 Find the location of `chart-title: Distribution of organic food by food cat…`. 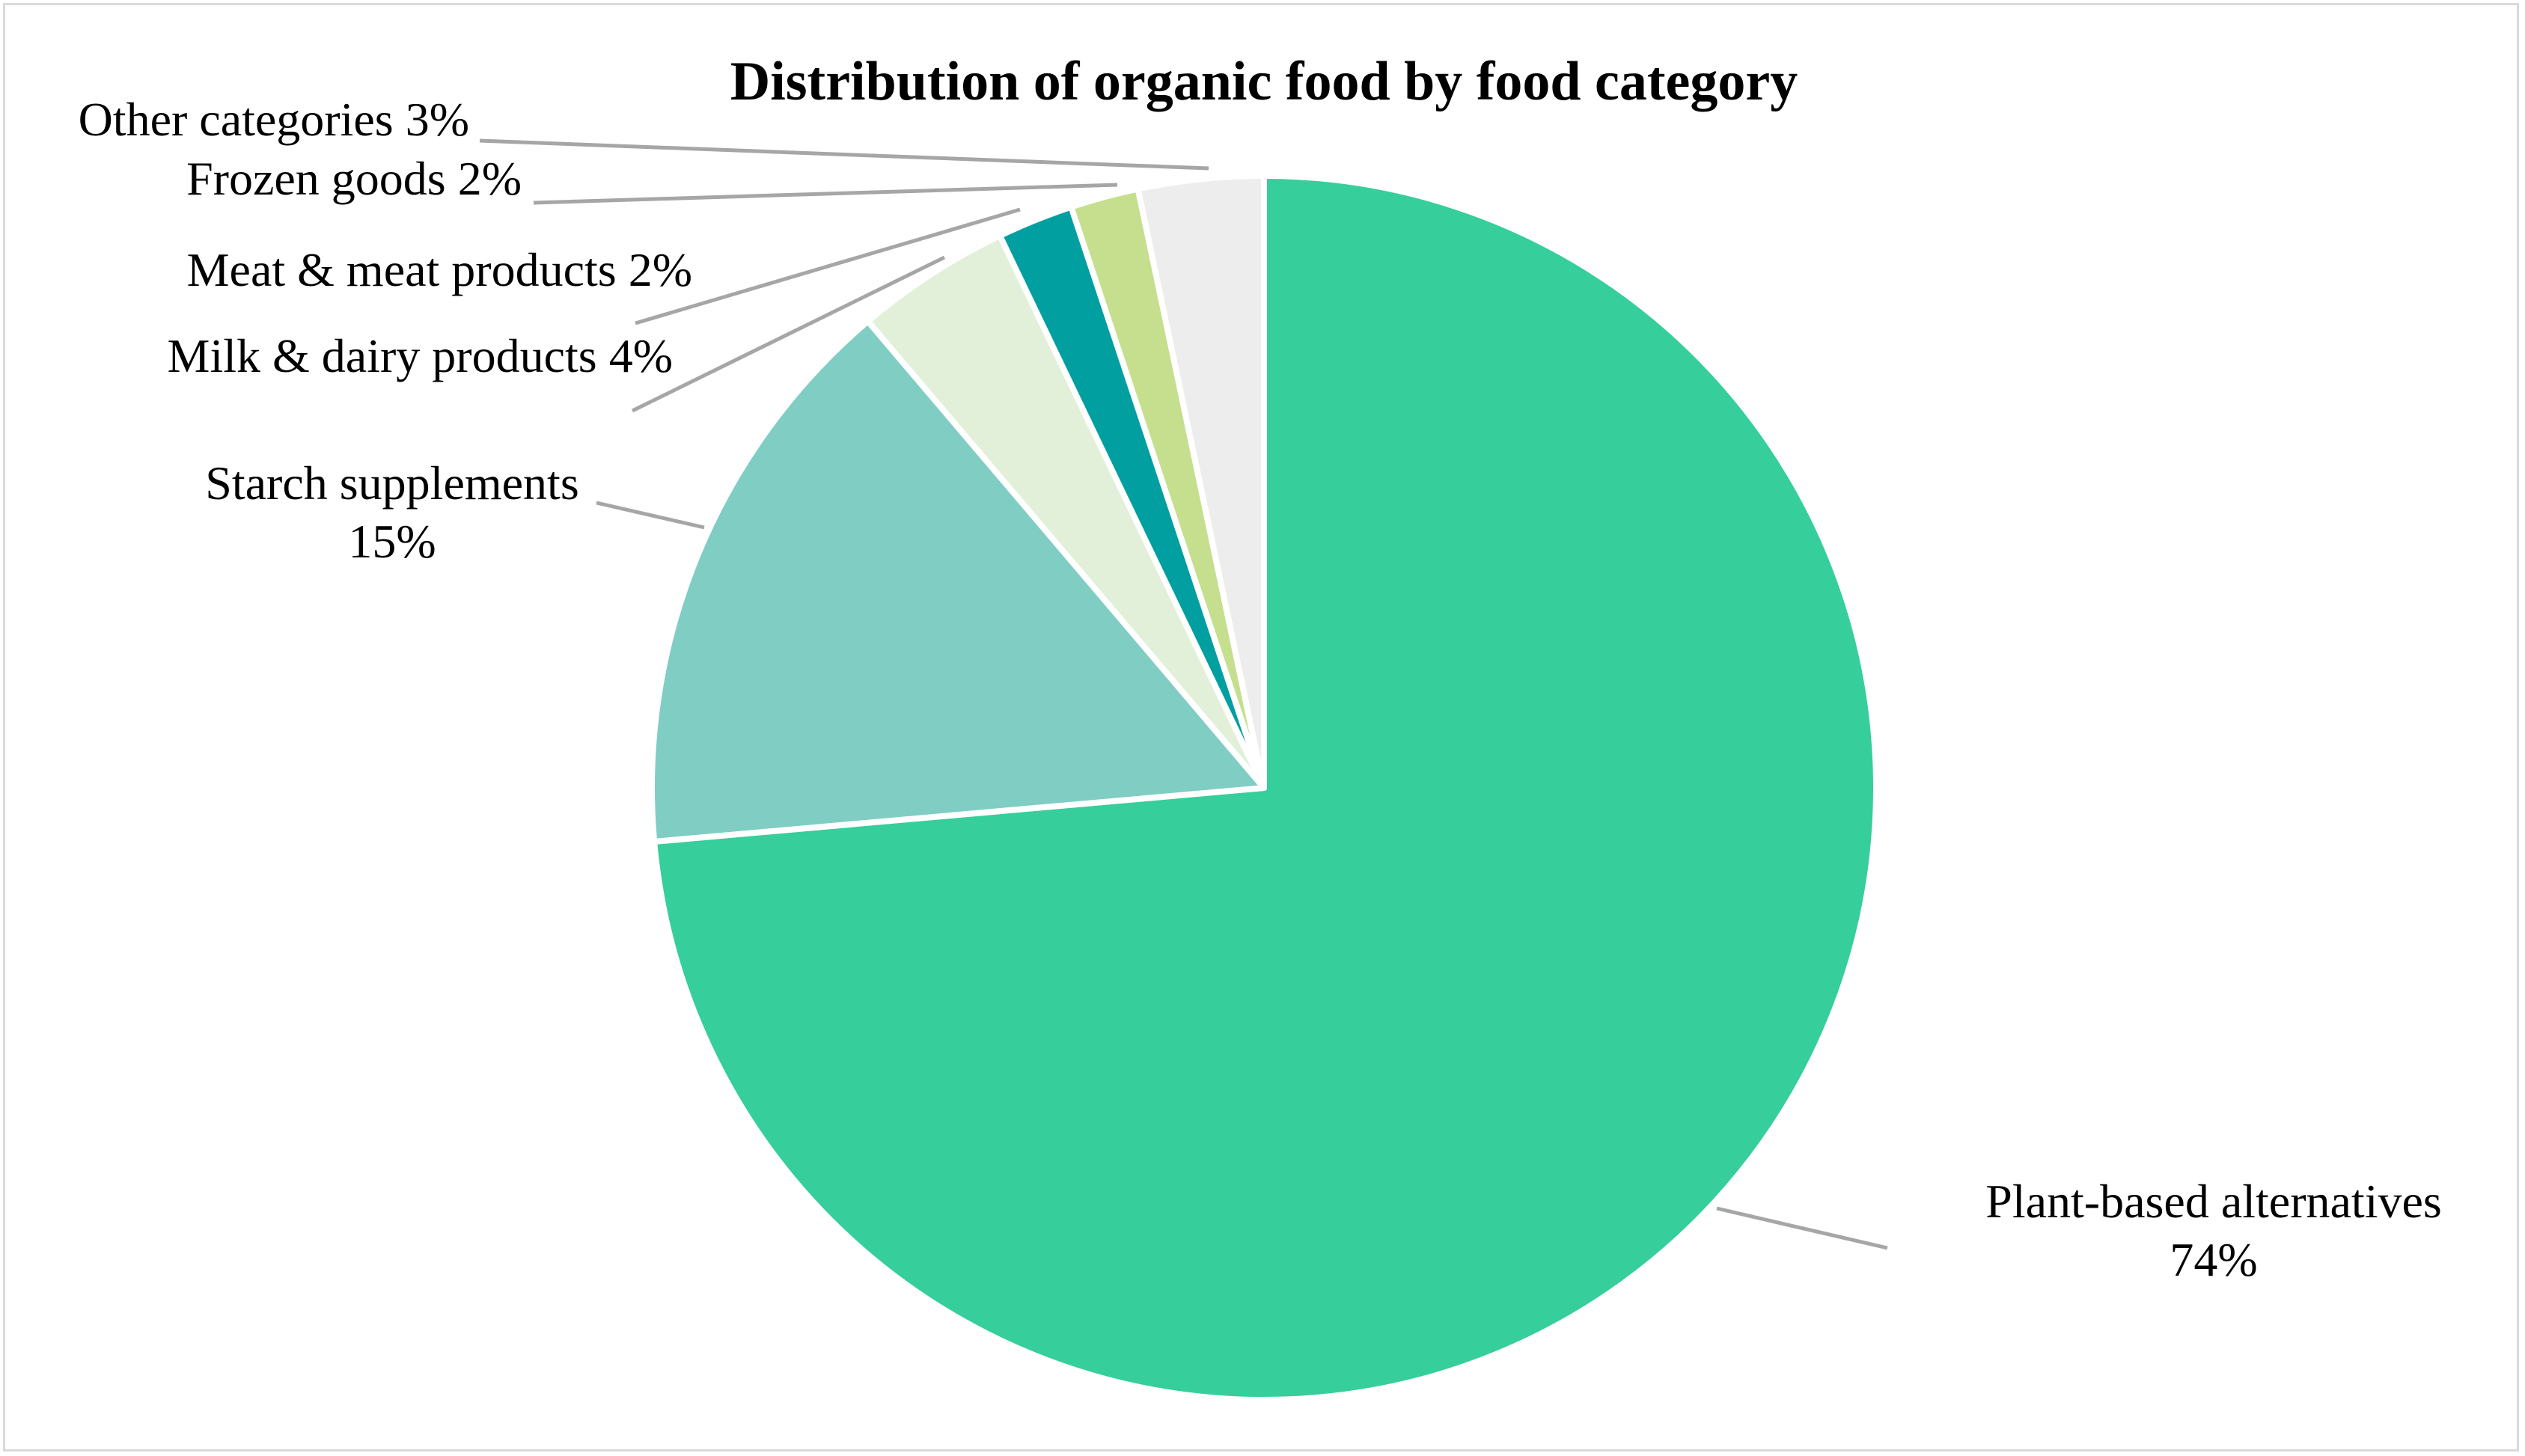

chart-title: Distribution of organic food by food cat… is located at coordinates (1264, 81).